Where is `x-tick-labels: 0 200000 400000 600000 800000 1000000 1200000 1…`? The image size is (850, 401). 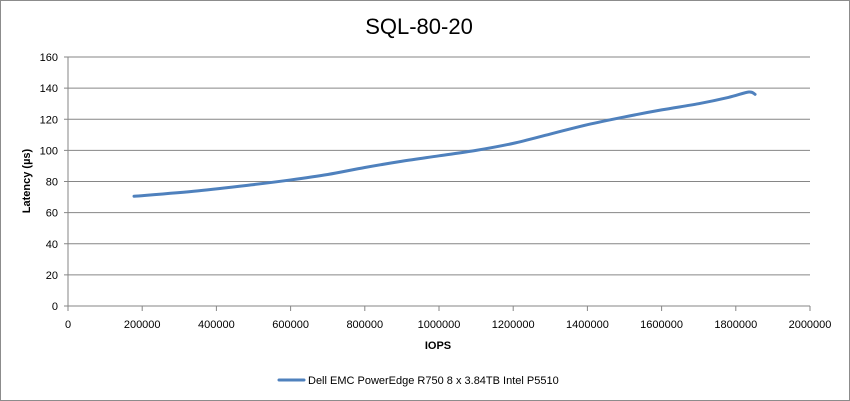
x-tick-labels: 0 200000 400000 600000 800000 1000000 1200000 1… is located at coordinates (448, 325).